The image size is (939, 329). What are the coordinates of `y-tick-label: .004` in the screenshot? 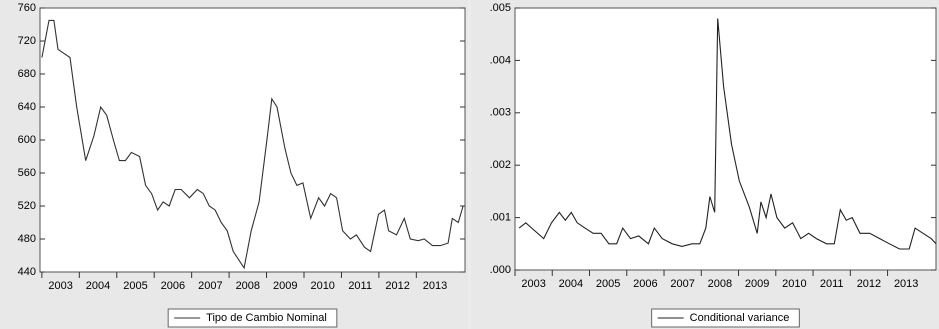 It's located at (500, 60).